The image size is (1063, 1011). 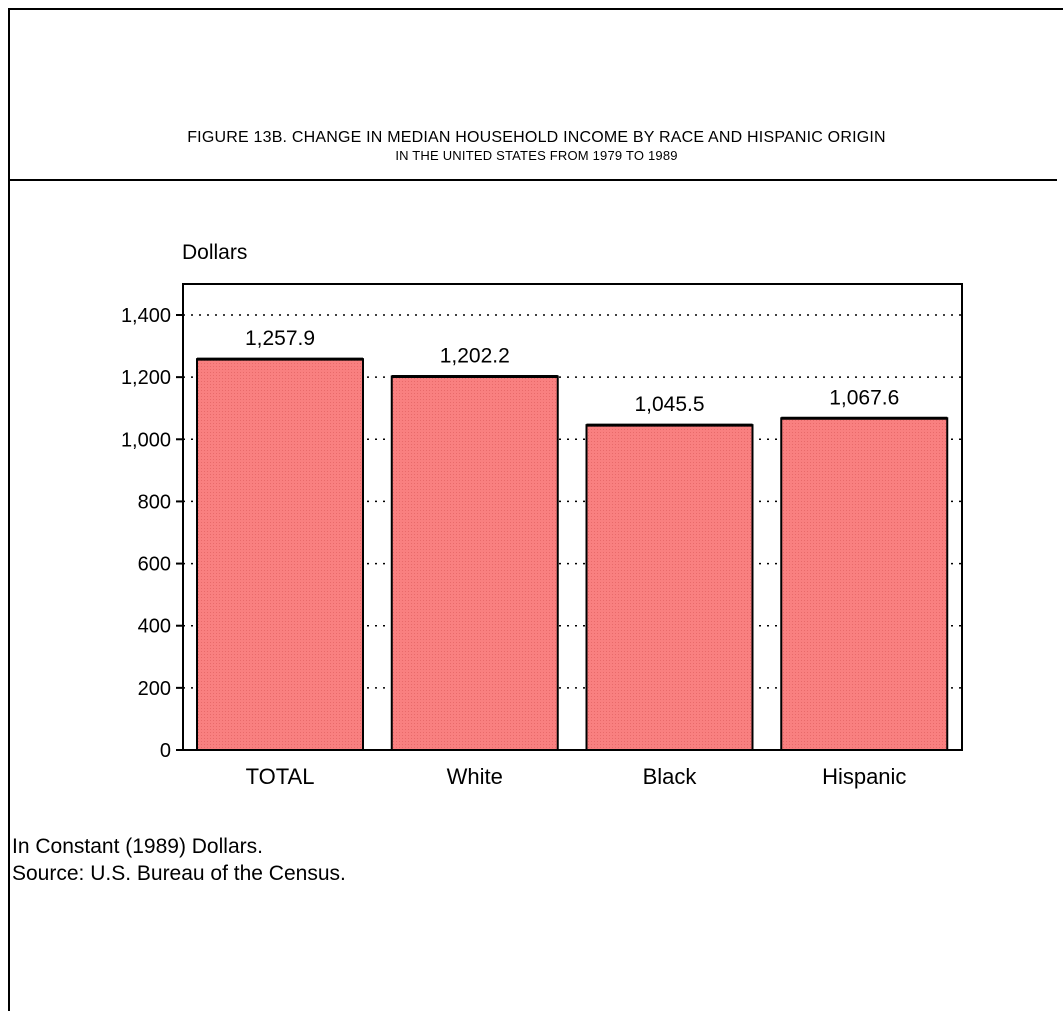 I want to click on frame-border-top, so click(x=535, y=9).